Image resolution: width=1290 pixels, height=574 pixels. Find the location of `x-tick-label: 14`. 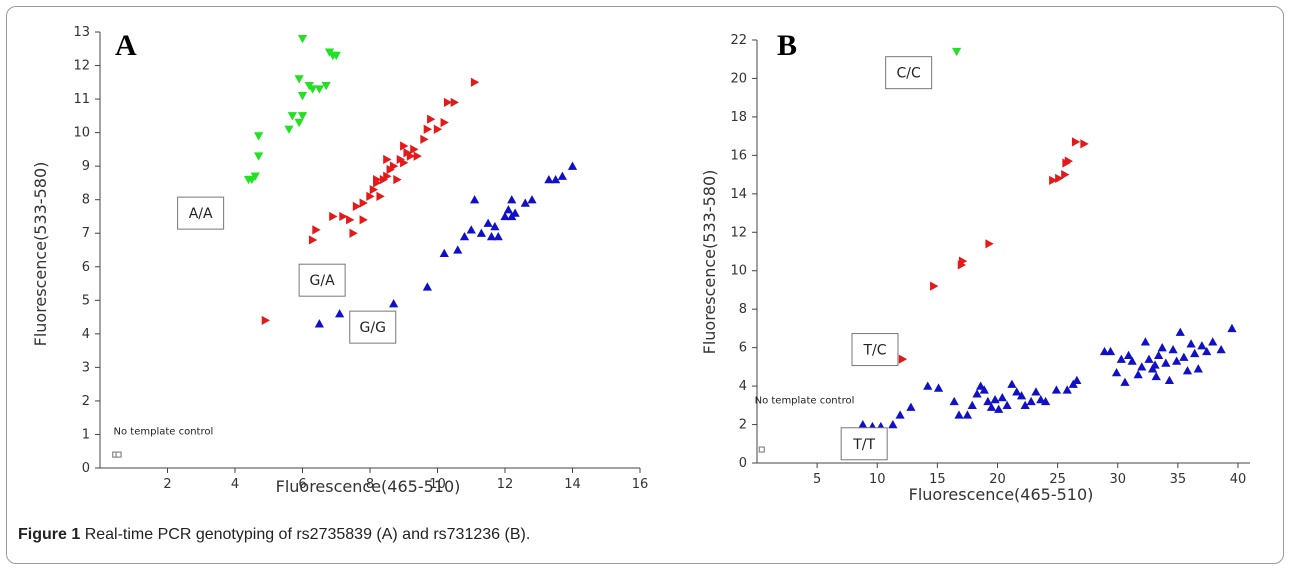

x-tick-label: 14 is located at coordinates (572, 484).